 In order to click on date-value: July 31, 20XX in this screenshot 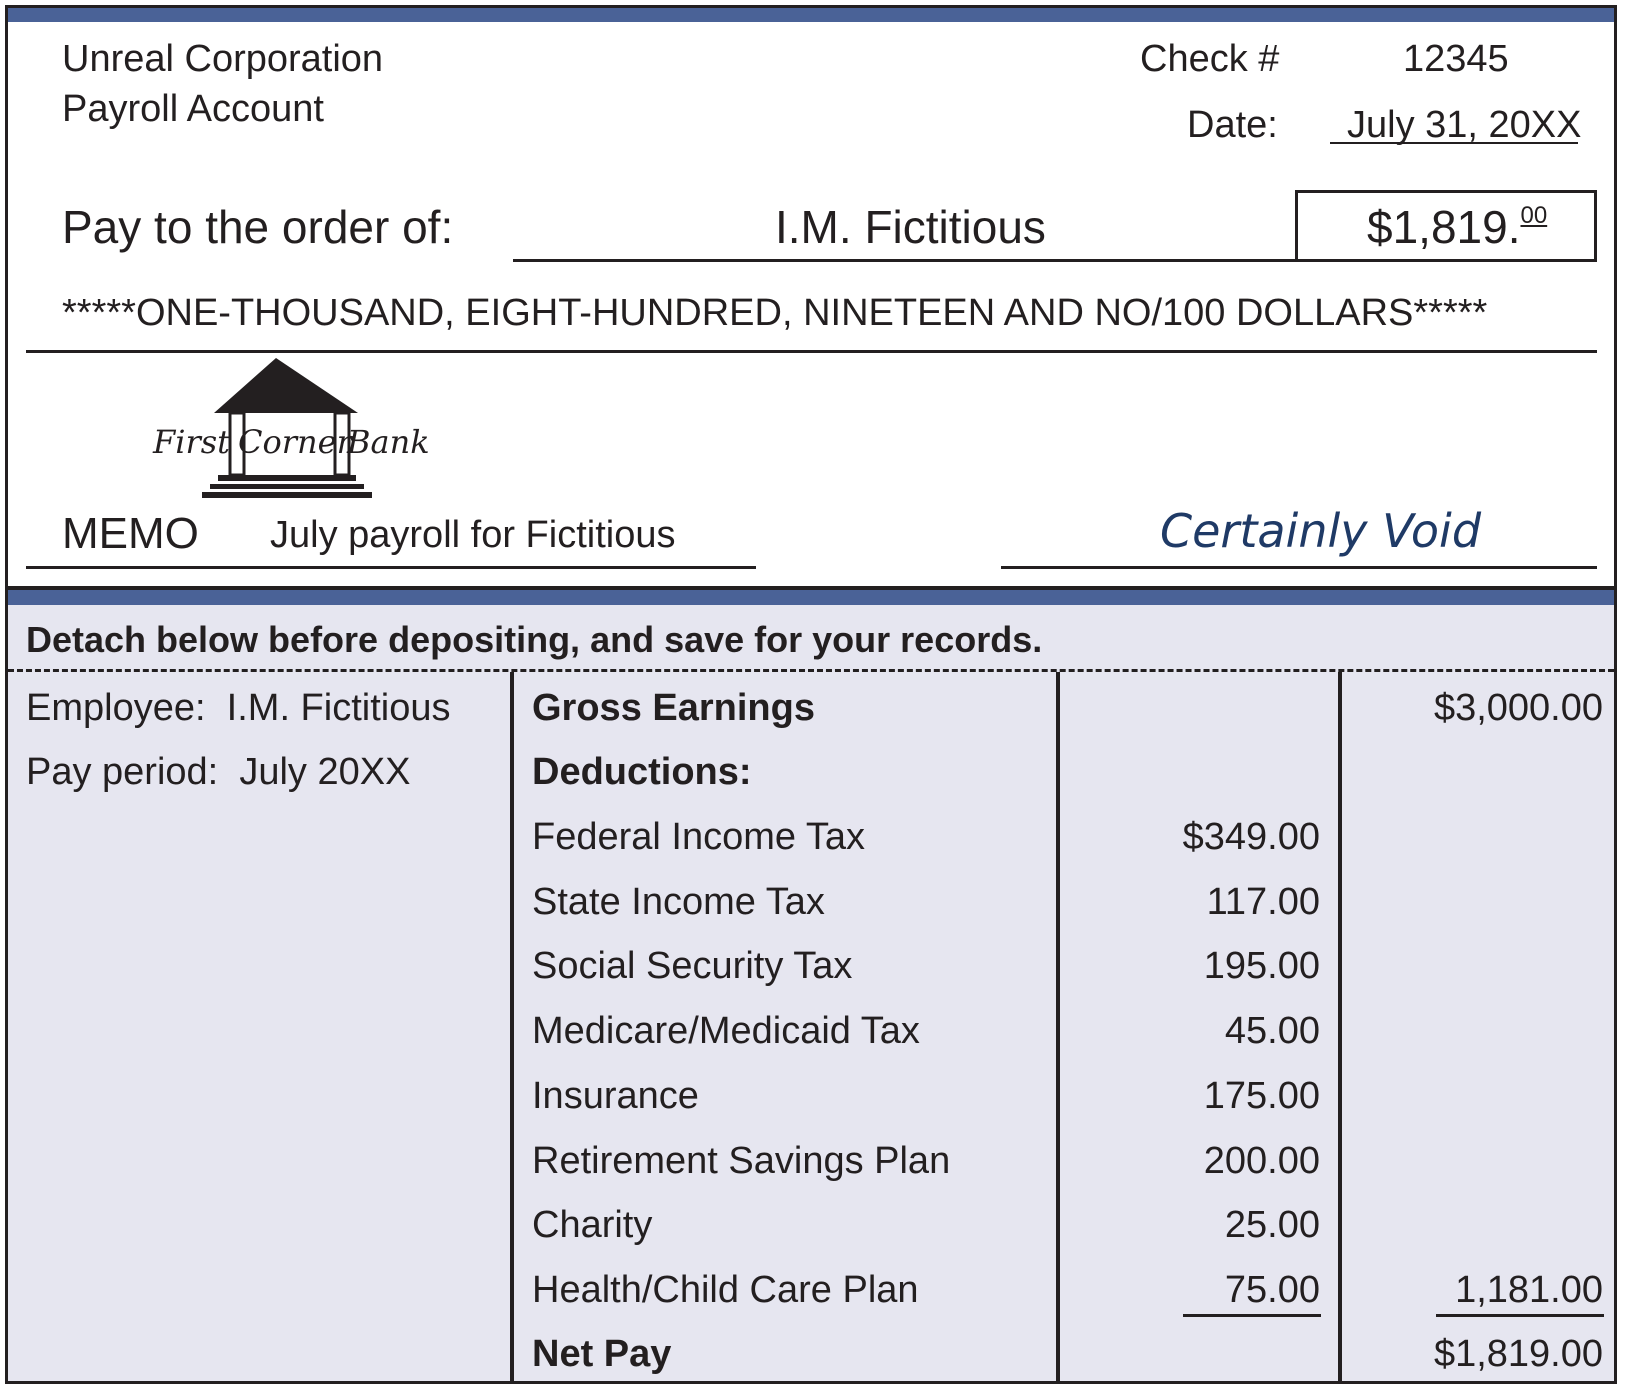, I will do `click(1464, 125)`.